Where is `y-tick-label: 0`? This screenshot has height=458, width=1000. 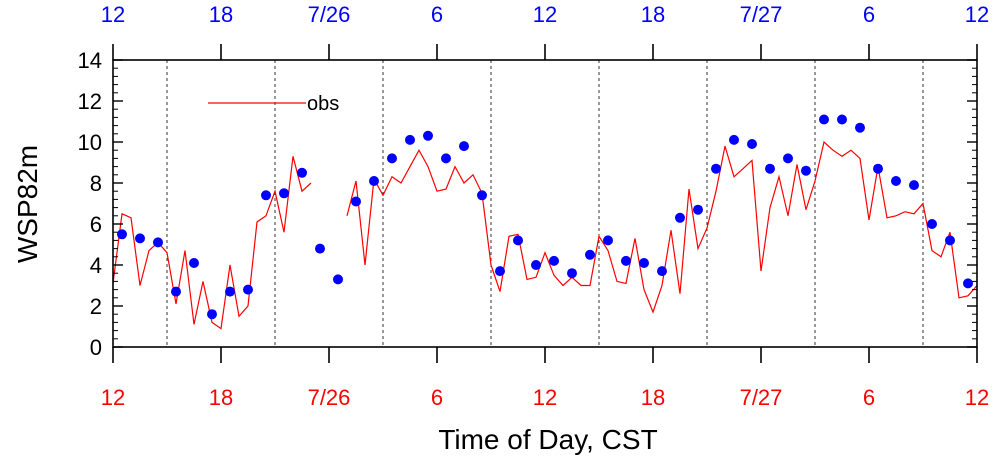
y-tick-label: 0 is located at coordinates (96, 347).